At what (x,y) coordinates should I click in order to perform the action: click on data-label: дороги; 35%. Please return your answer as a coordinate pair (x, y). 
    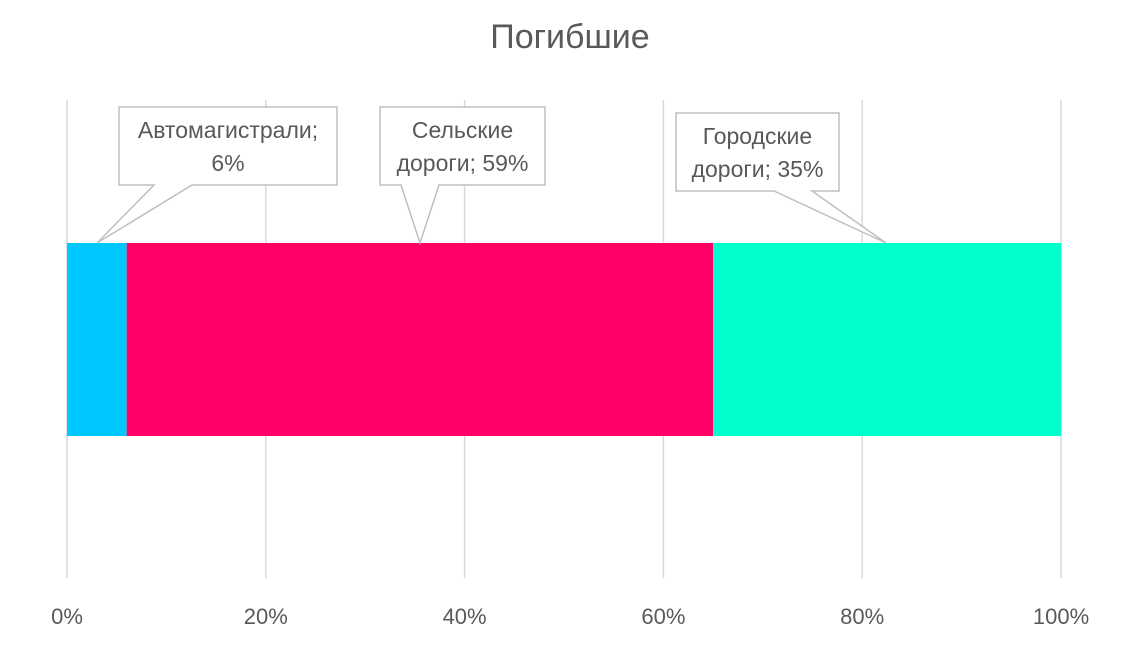
    Looking at the image, I should click on (758, 169).